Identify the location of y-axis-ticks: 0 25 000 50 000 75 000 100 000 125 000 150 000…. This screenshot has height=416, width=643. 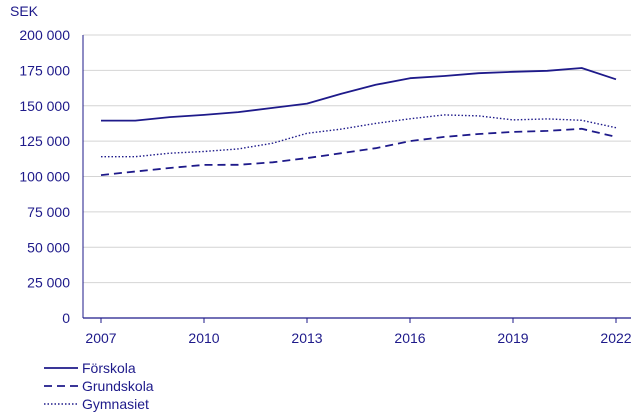
(44, 176).